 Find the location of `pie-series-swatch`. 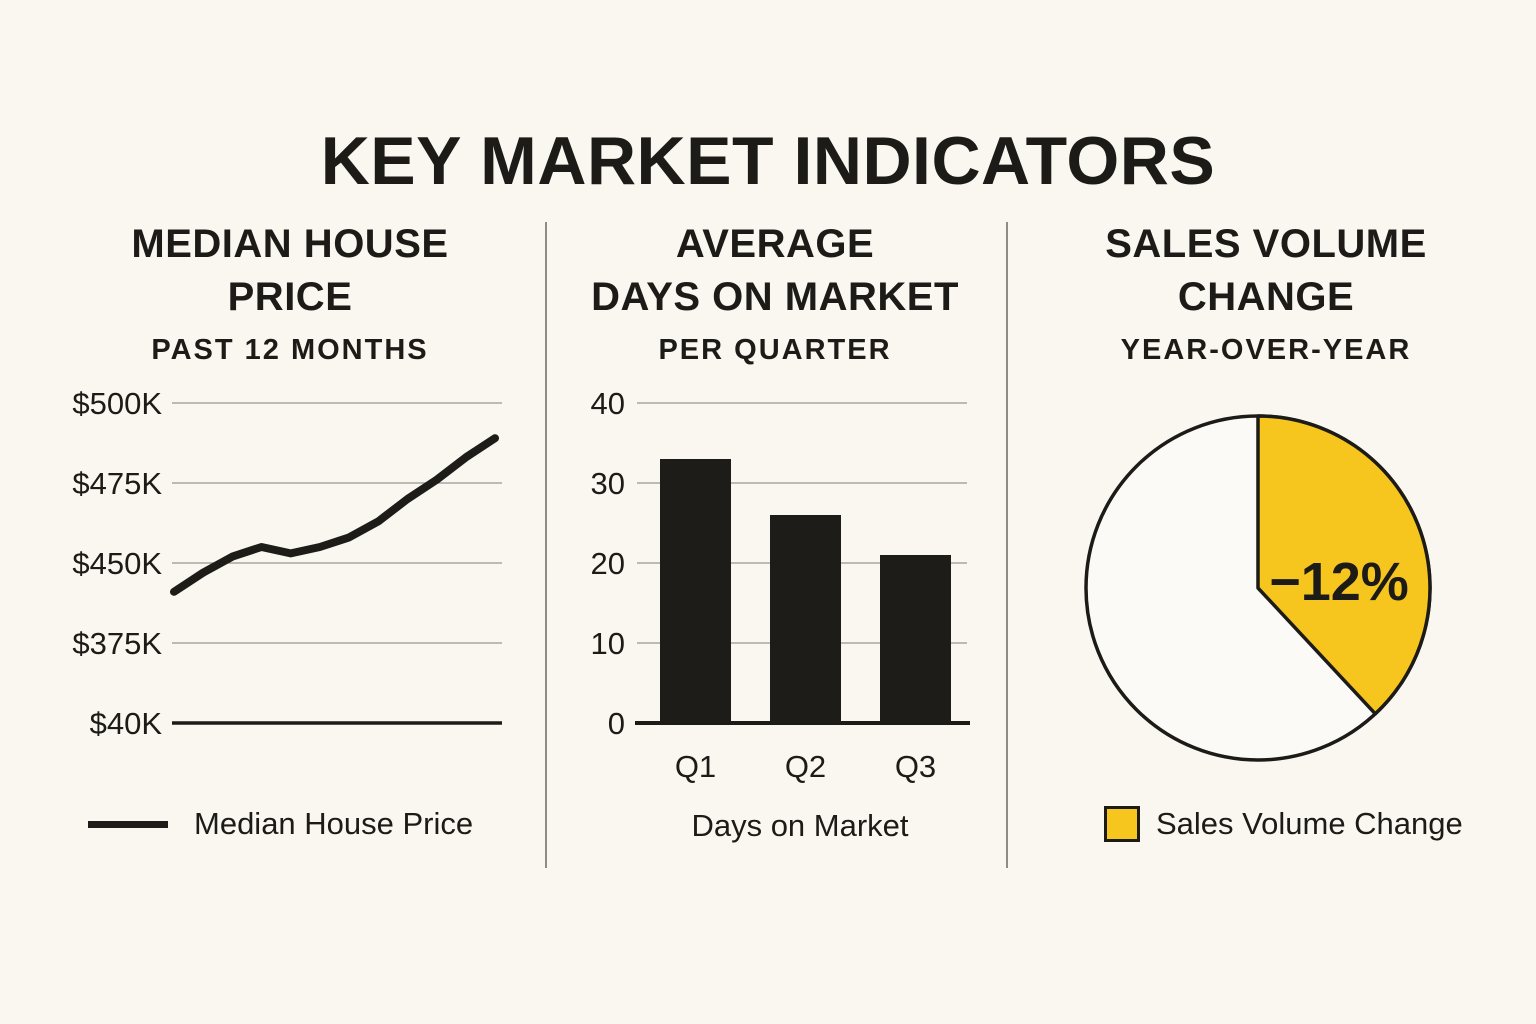

pie-series-swatch is located at coordinates (1122, 824).